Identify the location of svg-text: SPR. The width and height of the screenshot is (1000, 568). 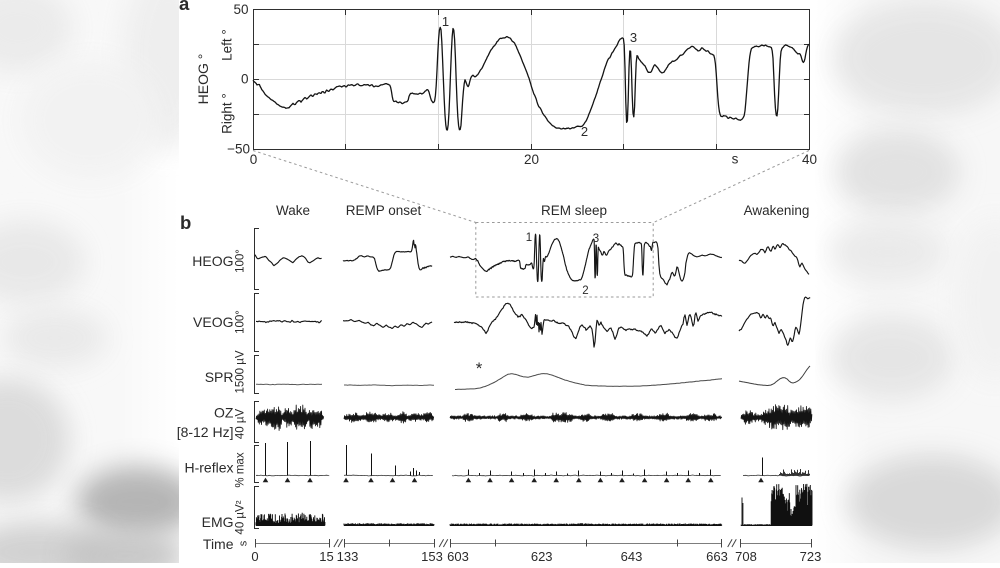
(219, 377).